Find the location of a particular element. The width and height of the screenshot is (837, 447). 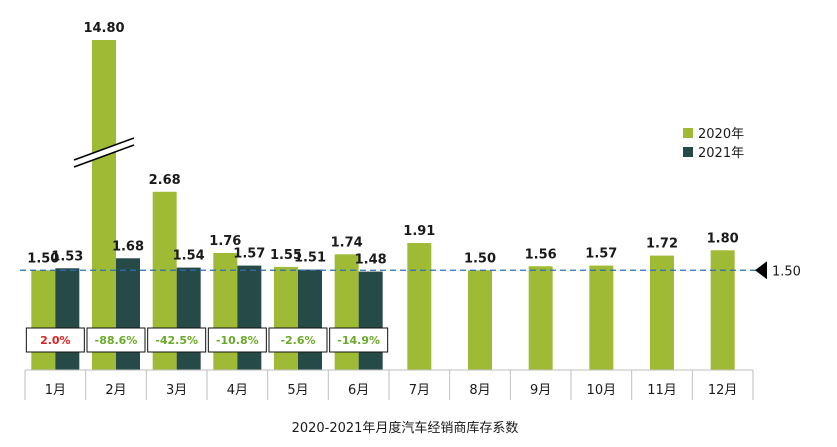

x-tick-label-9: 9月 is located at coordinates (540, 390).